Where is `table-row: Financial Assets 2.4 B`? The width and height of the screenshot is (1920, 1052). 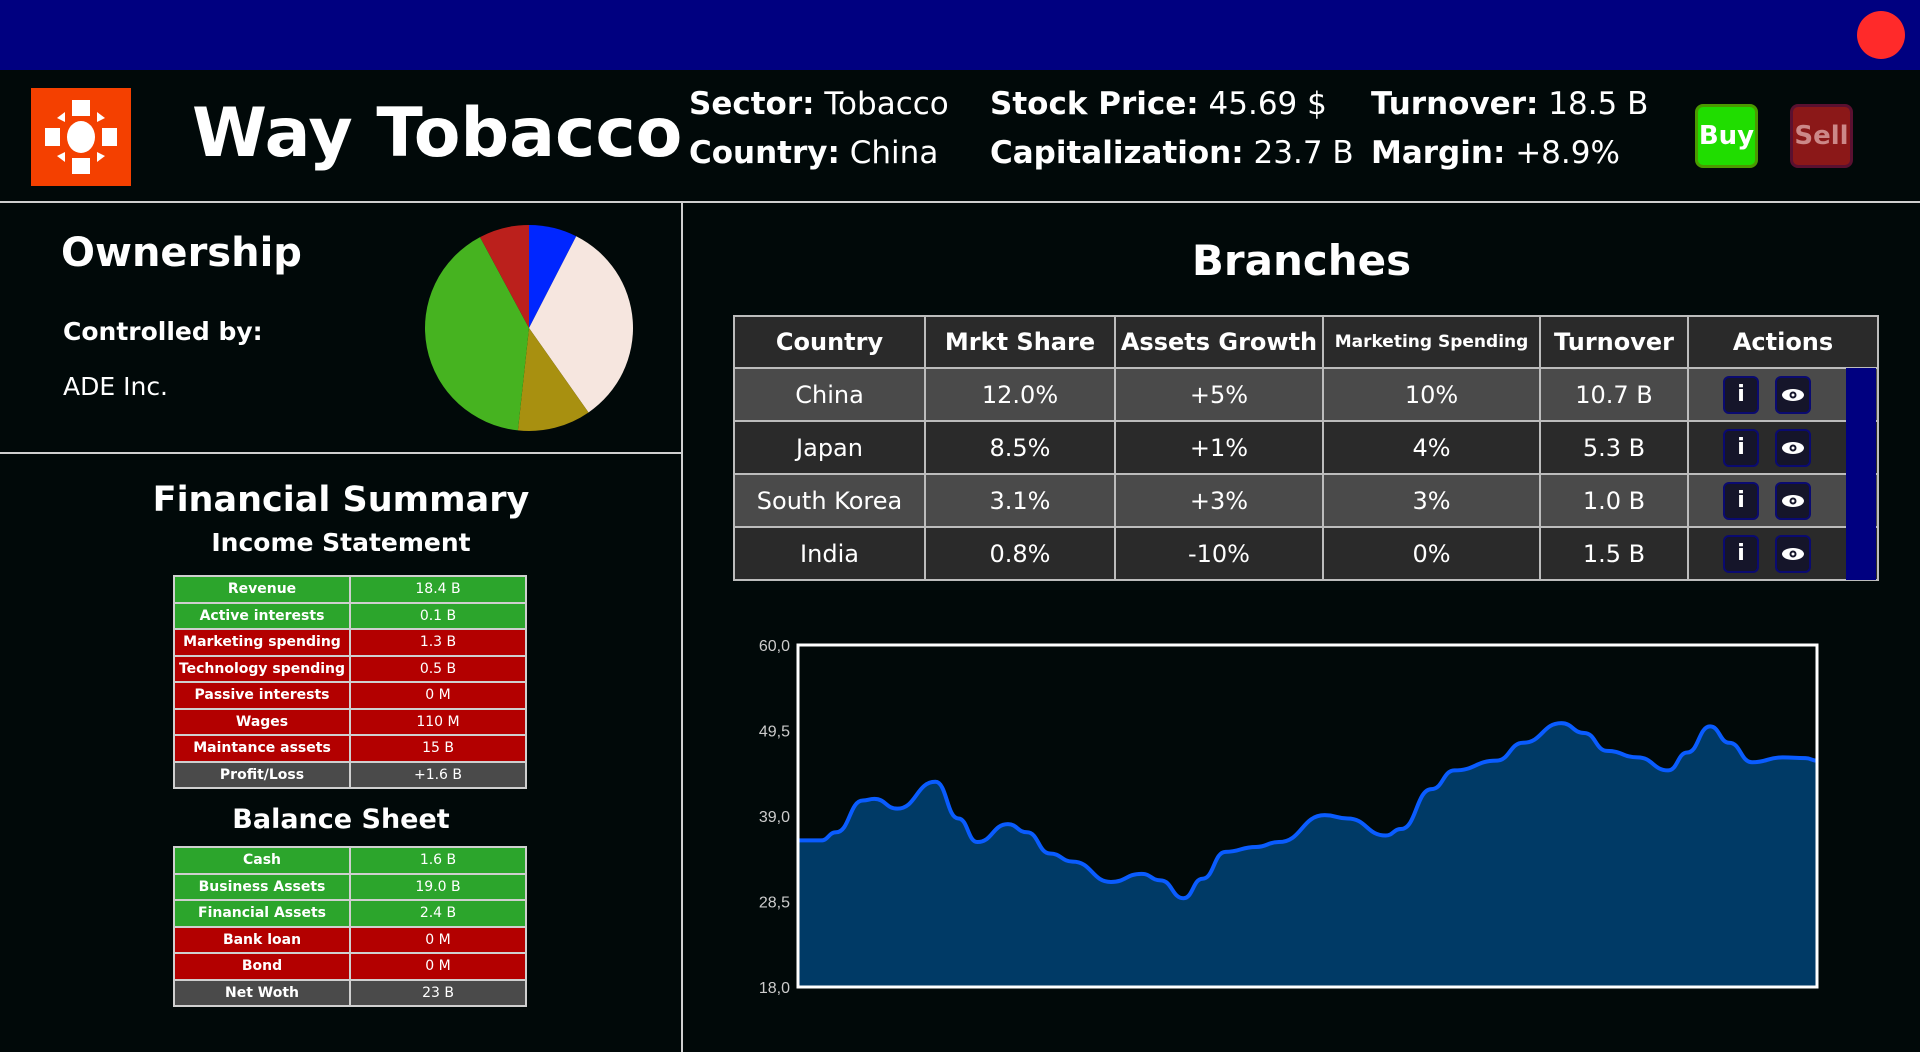 table-row: Financial Assets 2.4 B is located at coordinates (350, 913).